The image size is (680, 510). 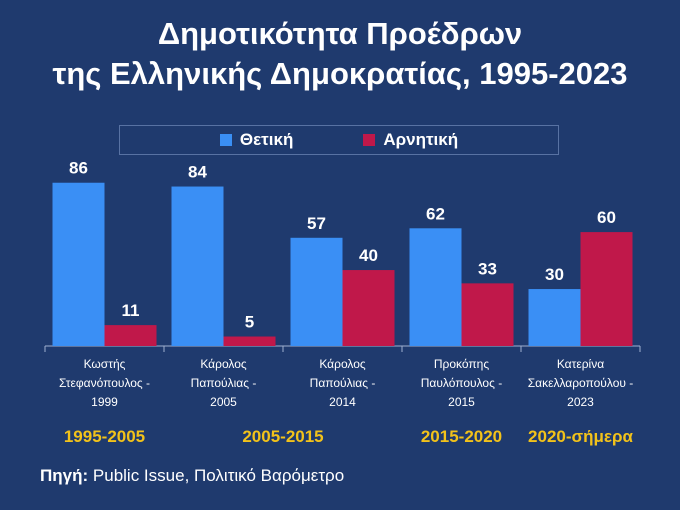 I want to click on legend-item-positive: Θετική, so click(x=256, y=140).